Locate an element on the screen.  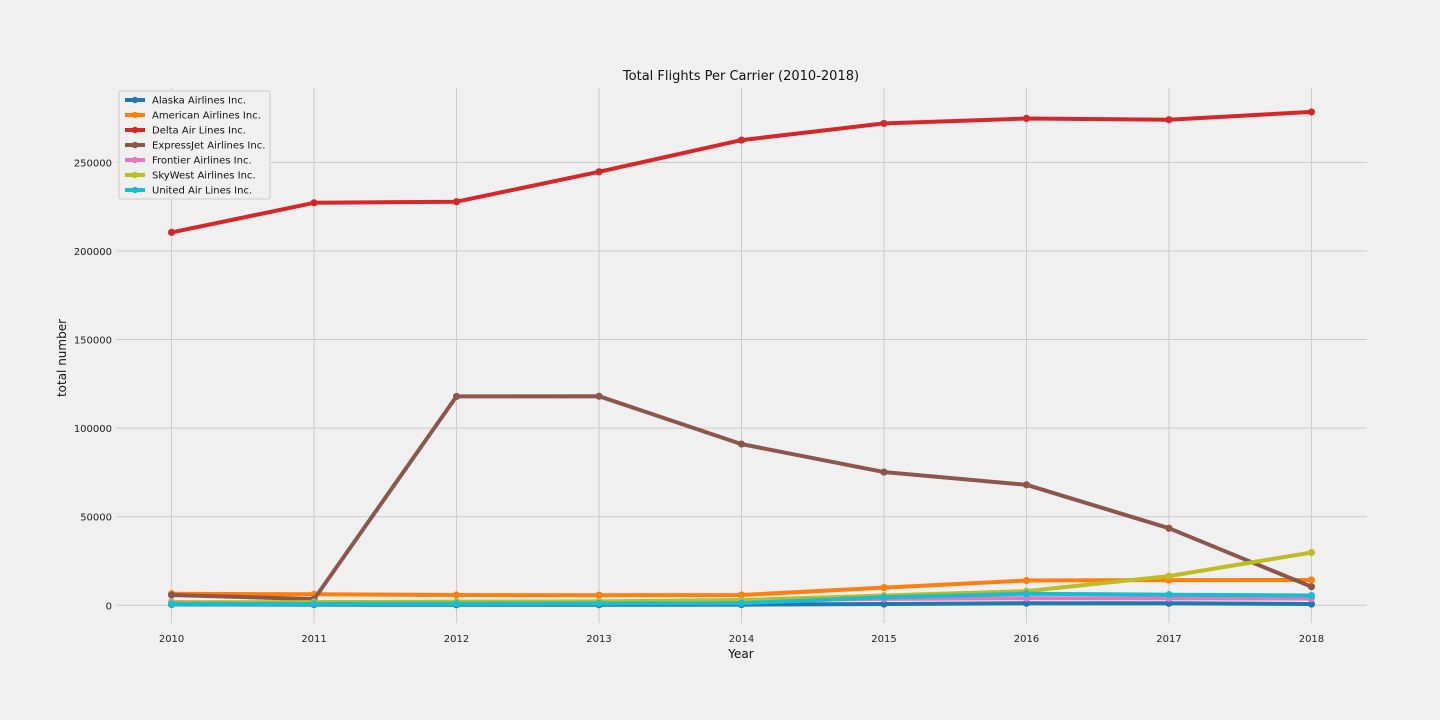
y-tick-label: 50000 is located at coordinates (96, 518).